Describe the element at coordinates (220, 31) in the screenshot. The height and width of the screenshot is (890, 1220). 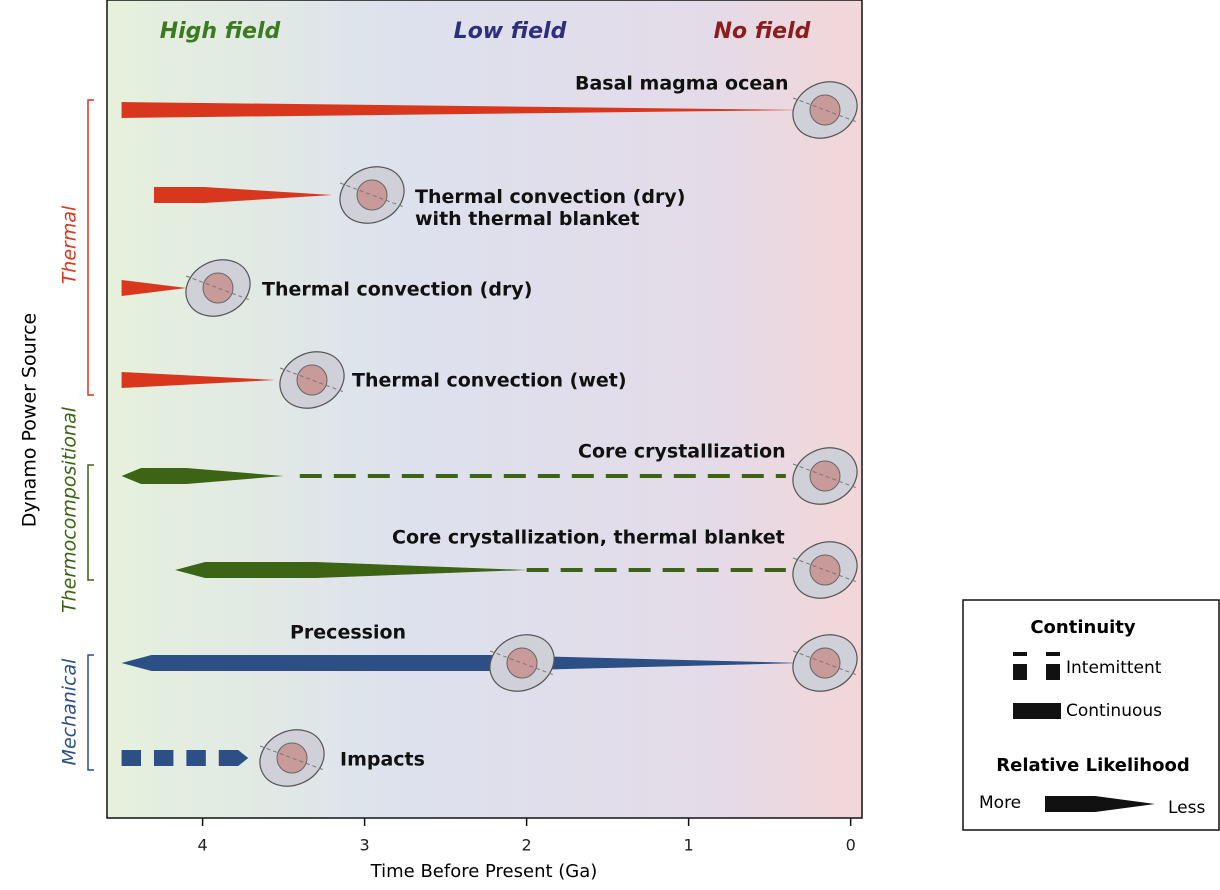
I see `field-label: High field` at that location.